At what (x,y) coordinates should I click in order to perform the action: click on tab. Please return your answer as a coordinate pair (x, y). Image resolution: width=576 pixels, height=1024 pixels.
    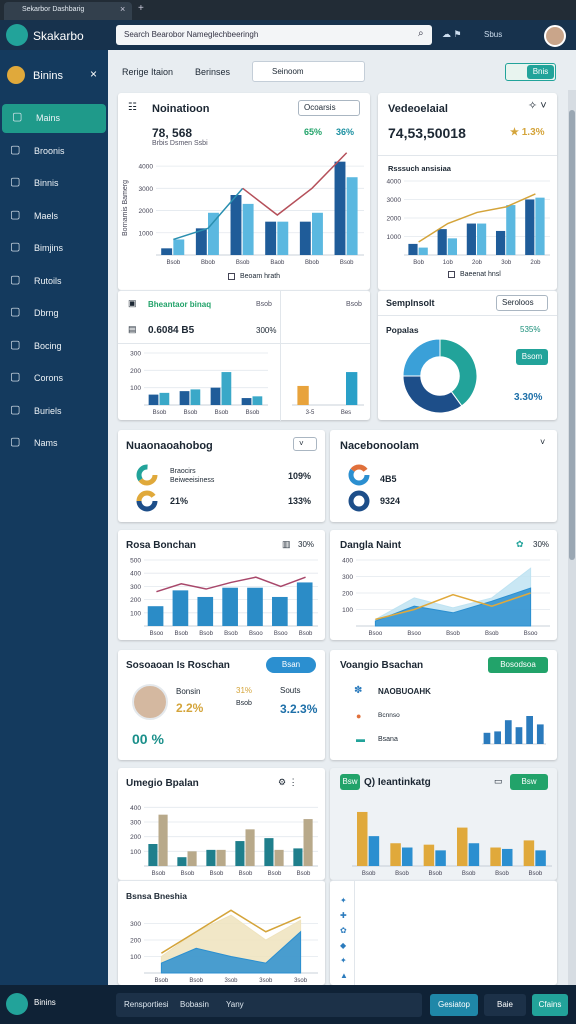
    Looking at the image, I should click on (68, 11).